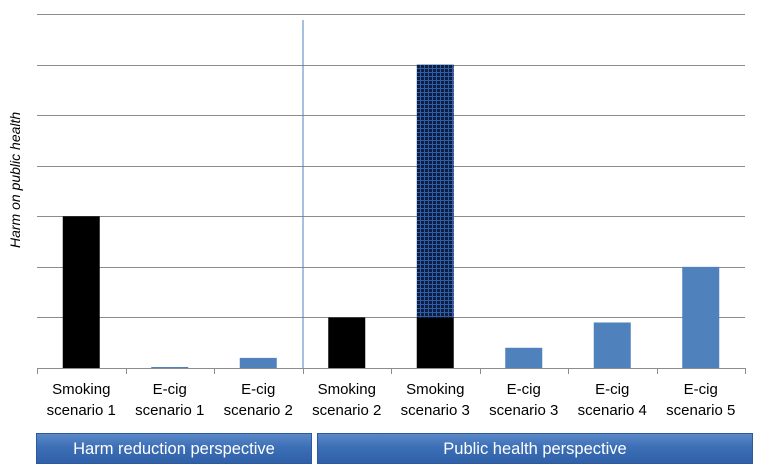 This screenshot has width=757, height=465. Describe the element at coordinates (435, 191) in the screenshot. I see `bar-hatched-segment` at that location.